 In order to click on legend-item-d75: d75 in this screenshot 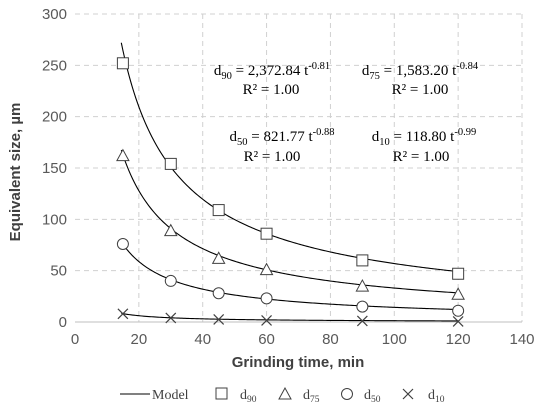, I will do `click(299, 395)`.